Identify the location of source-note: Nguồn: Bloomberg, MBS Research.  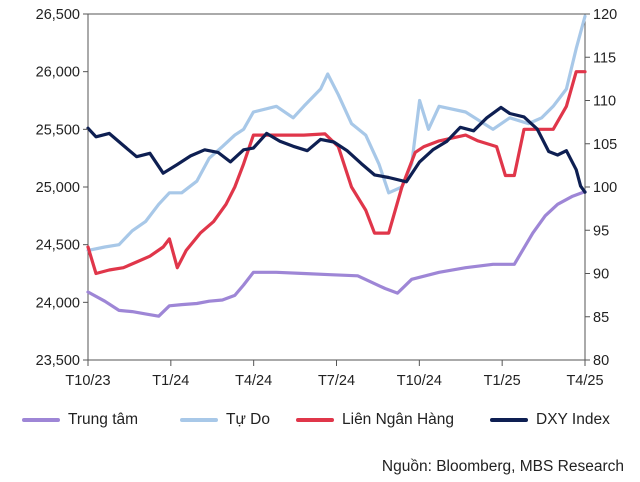
(502, 466).